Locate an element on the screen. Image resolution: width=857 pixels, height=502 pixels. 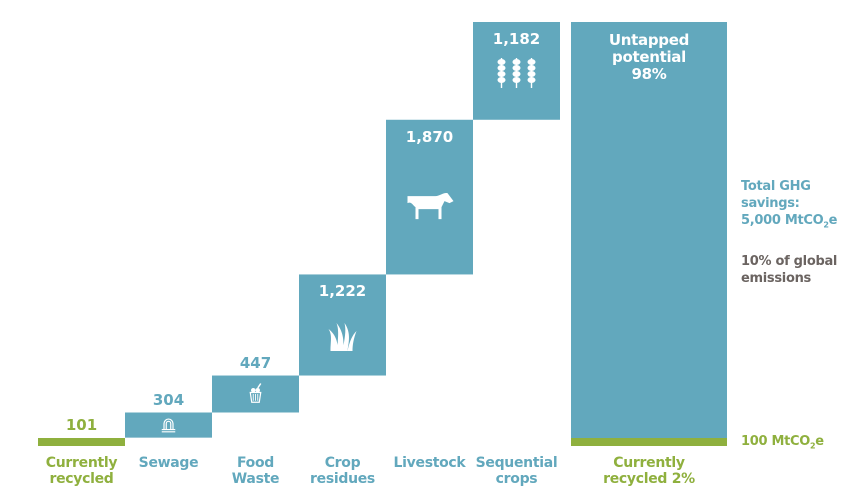
category-line: Sewage is located at coordinates (168, 463).